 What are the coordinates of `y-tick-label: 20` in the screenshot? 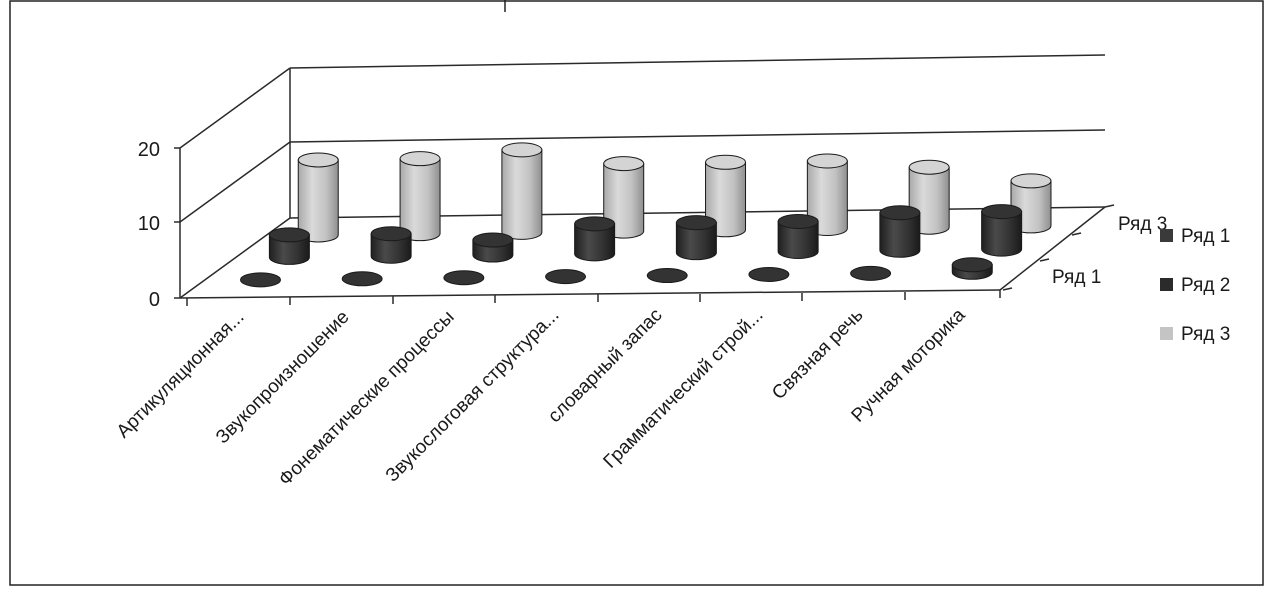 It's located at (149, 150).